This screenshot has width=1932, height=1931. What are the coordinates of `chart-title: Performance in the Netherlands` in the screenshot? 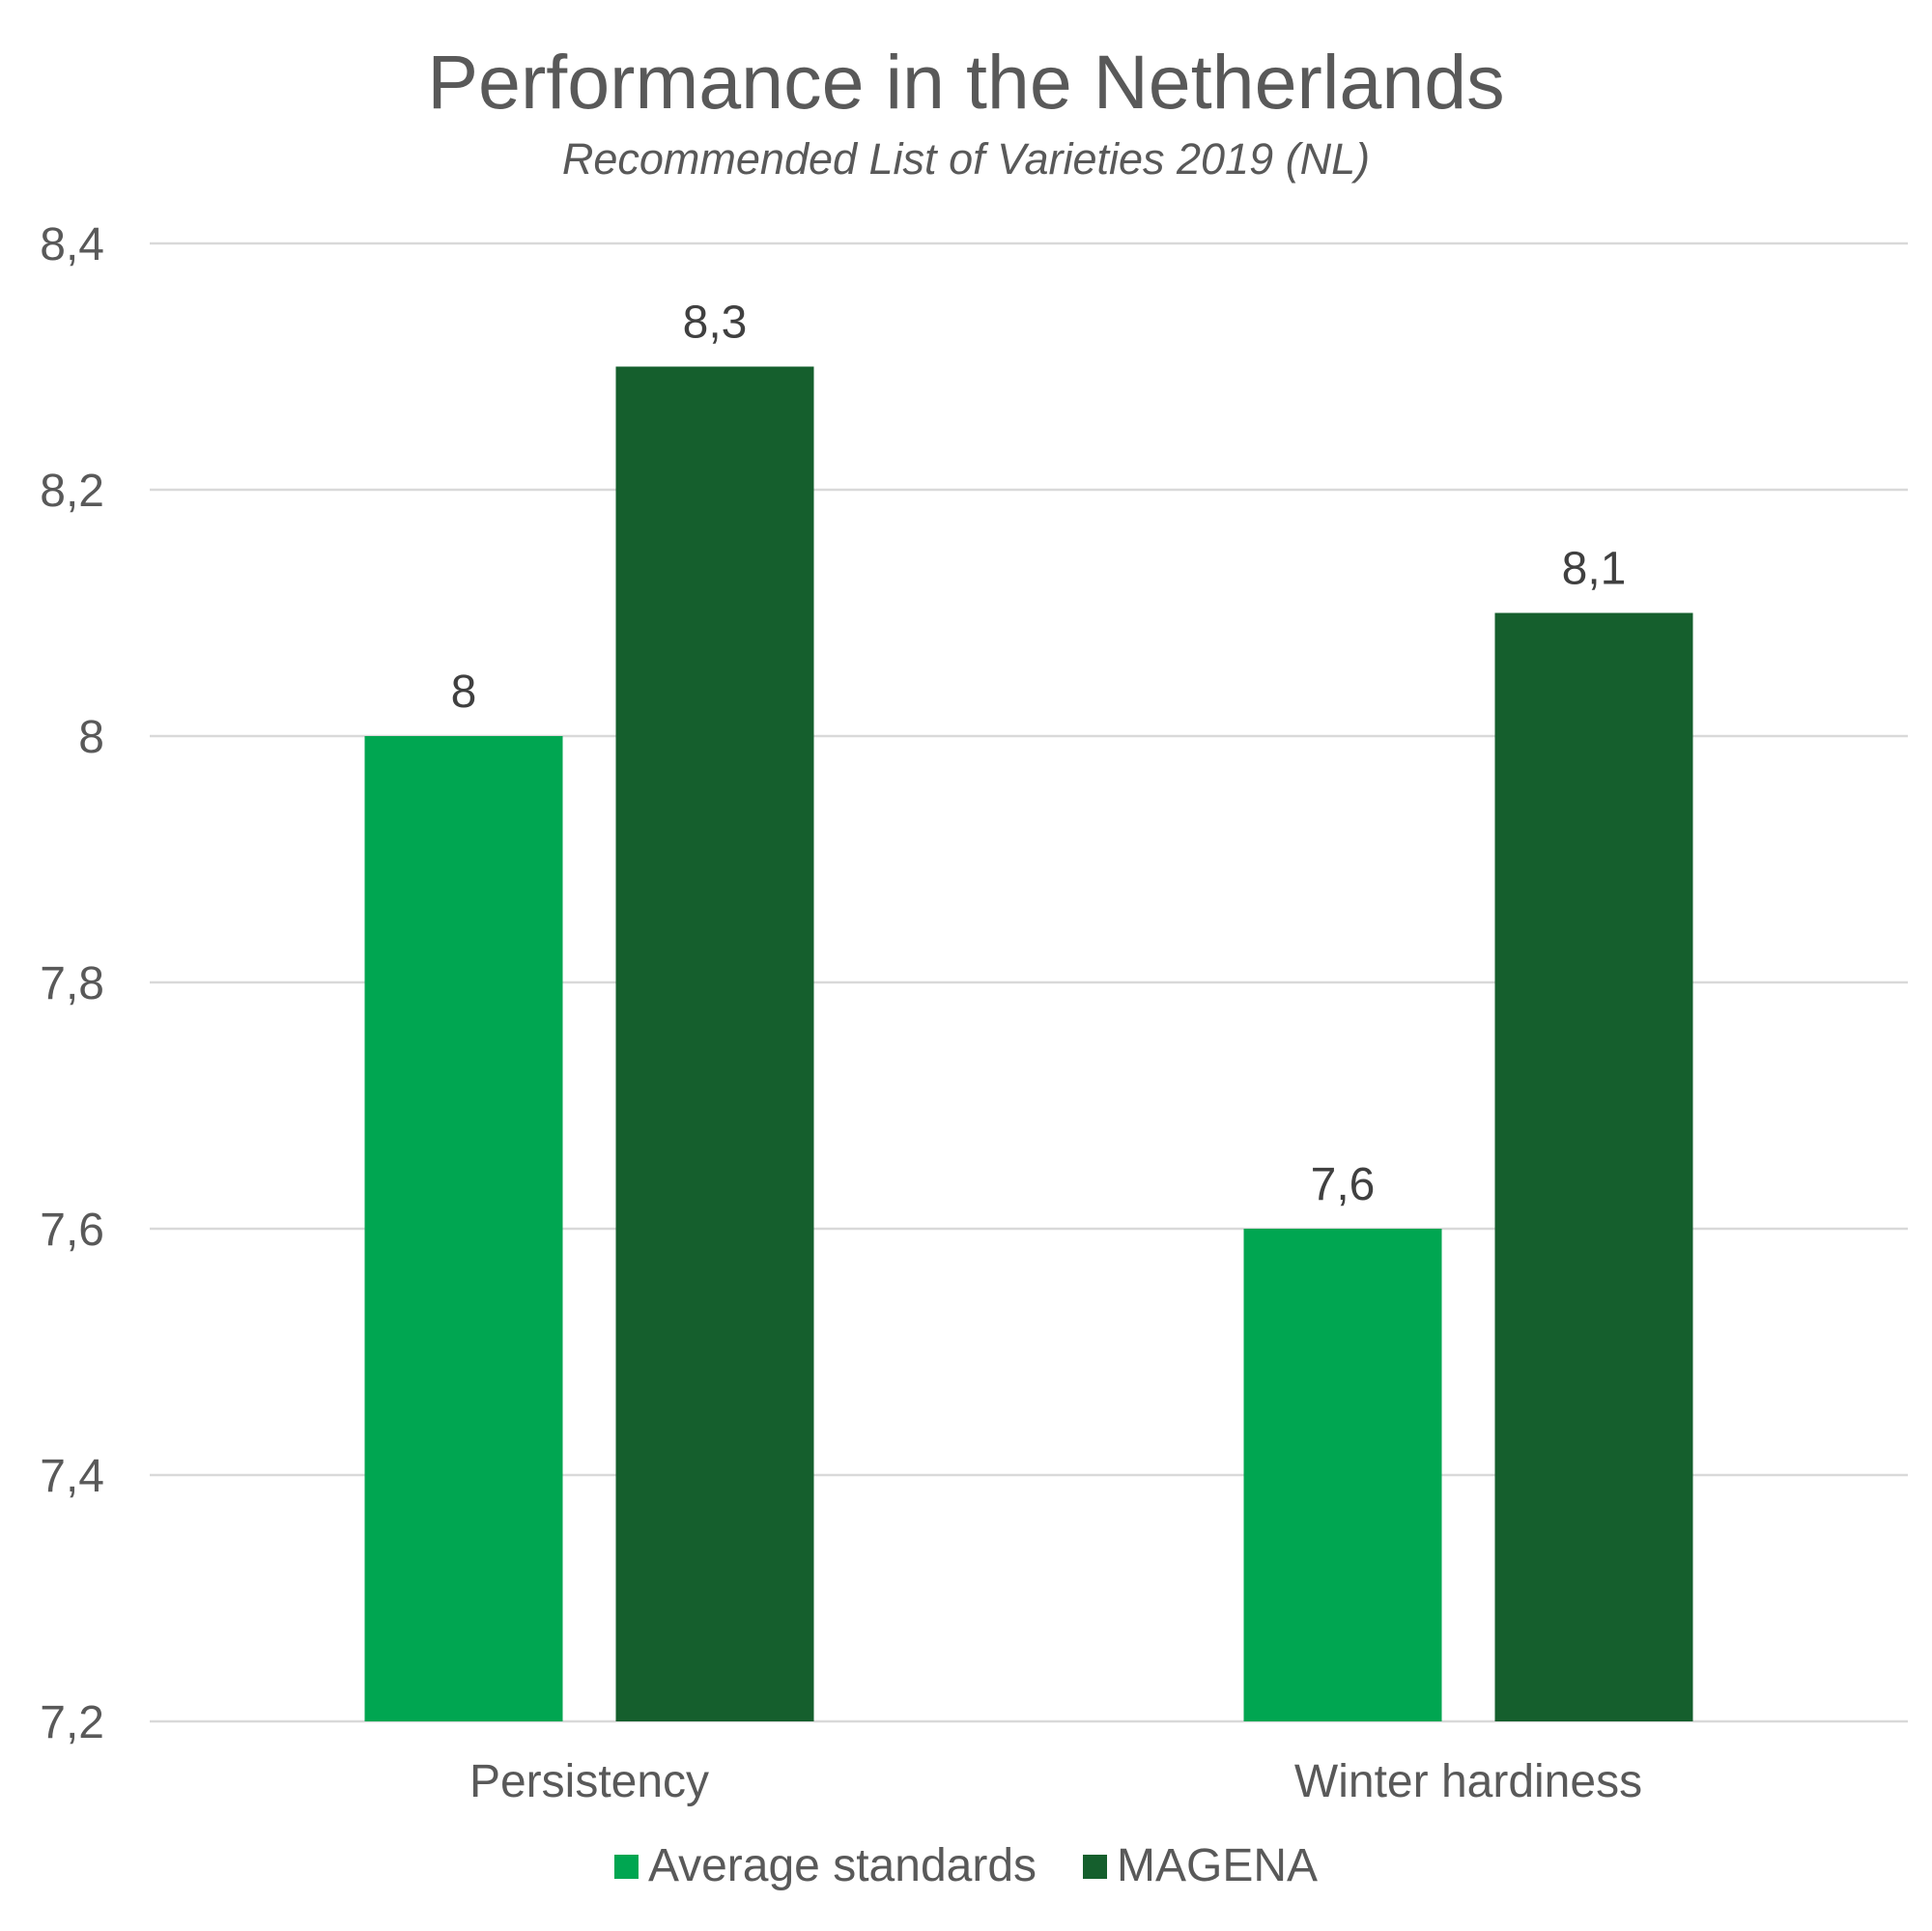 It's located at (965, 82).